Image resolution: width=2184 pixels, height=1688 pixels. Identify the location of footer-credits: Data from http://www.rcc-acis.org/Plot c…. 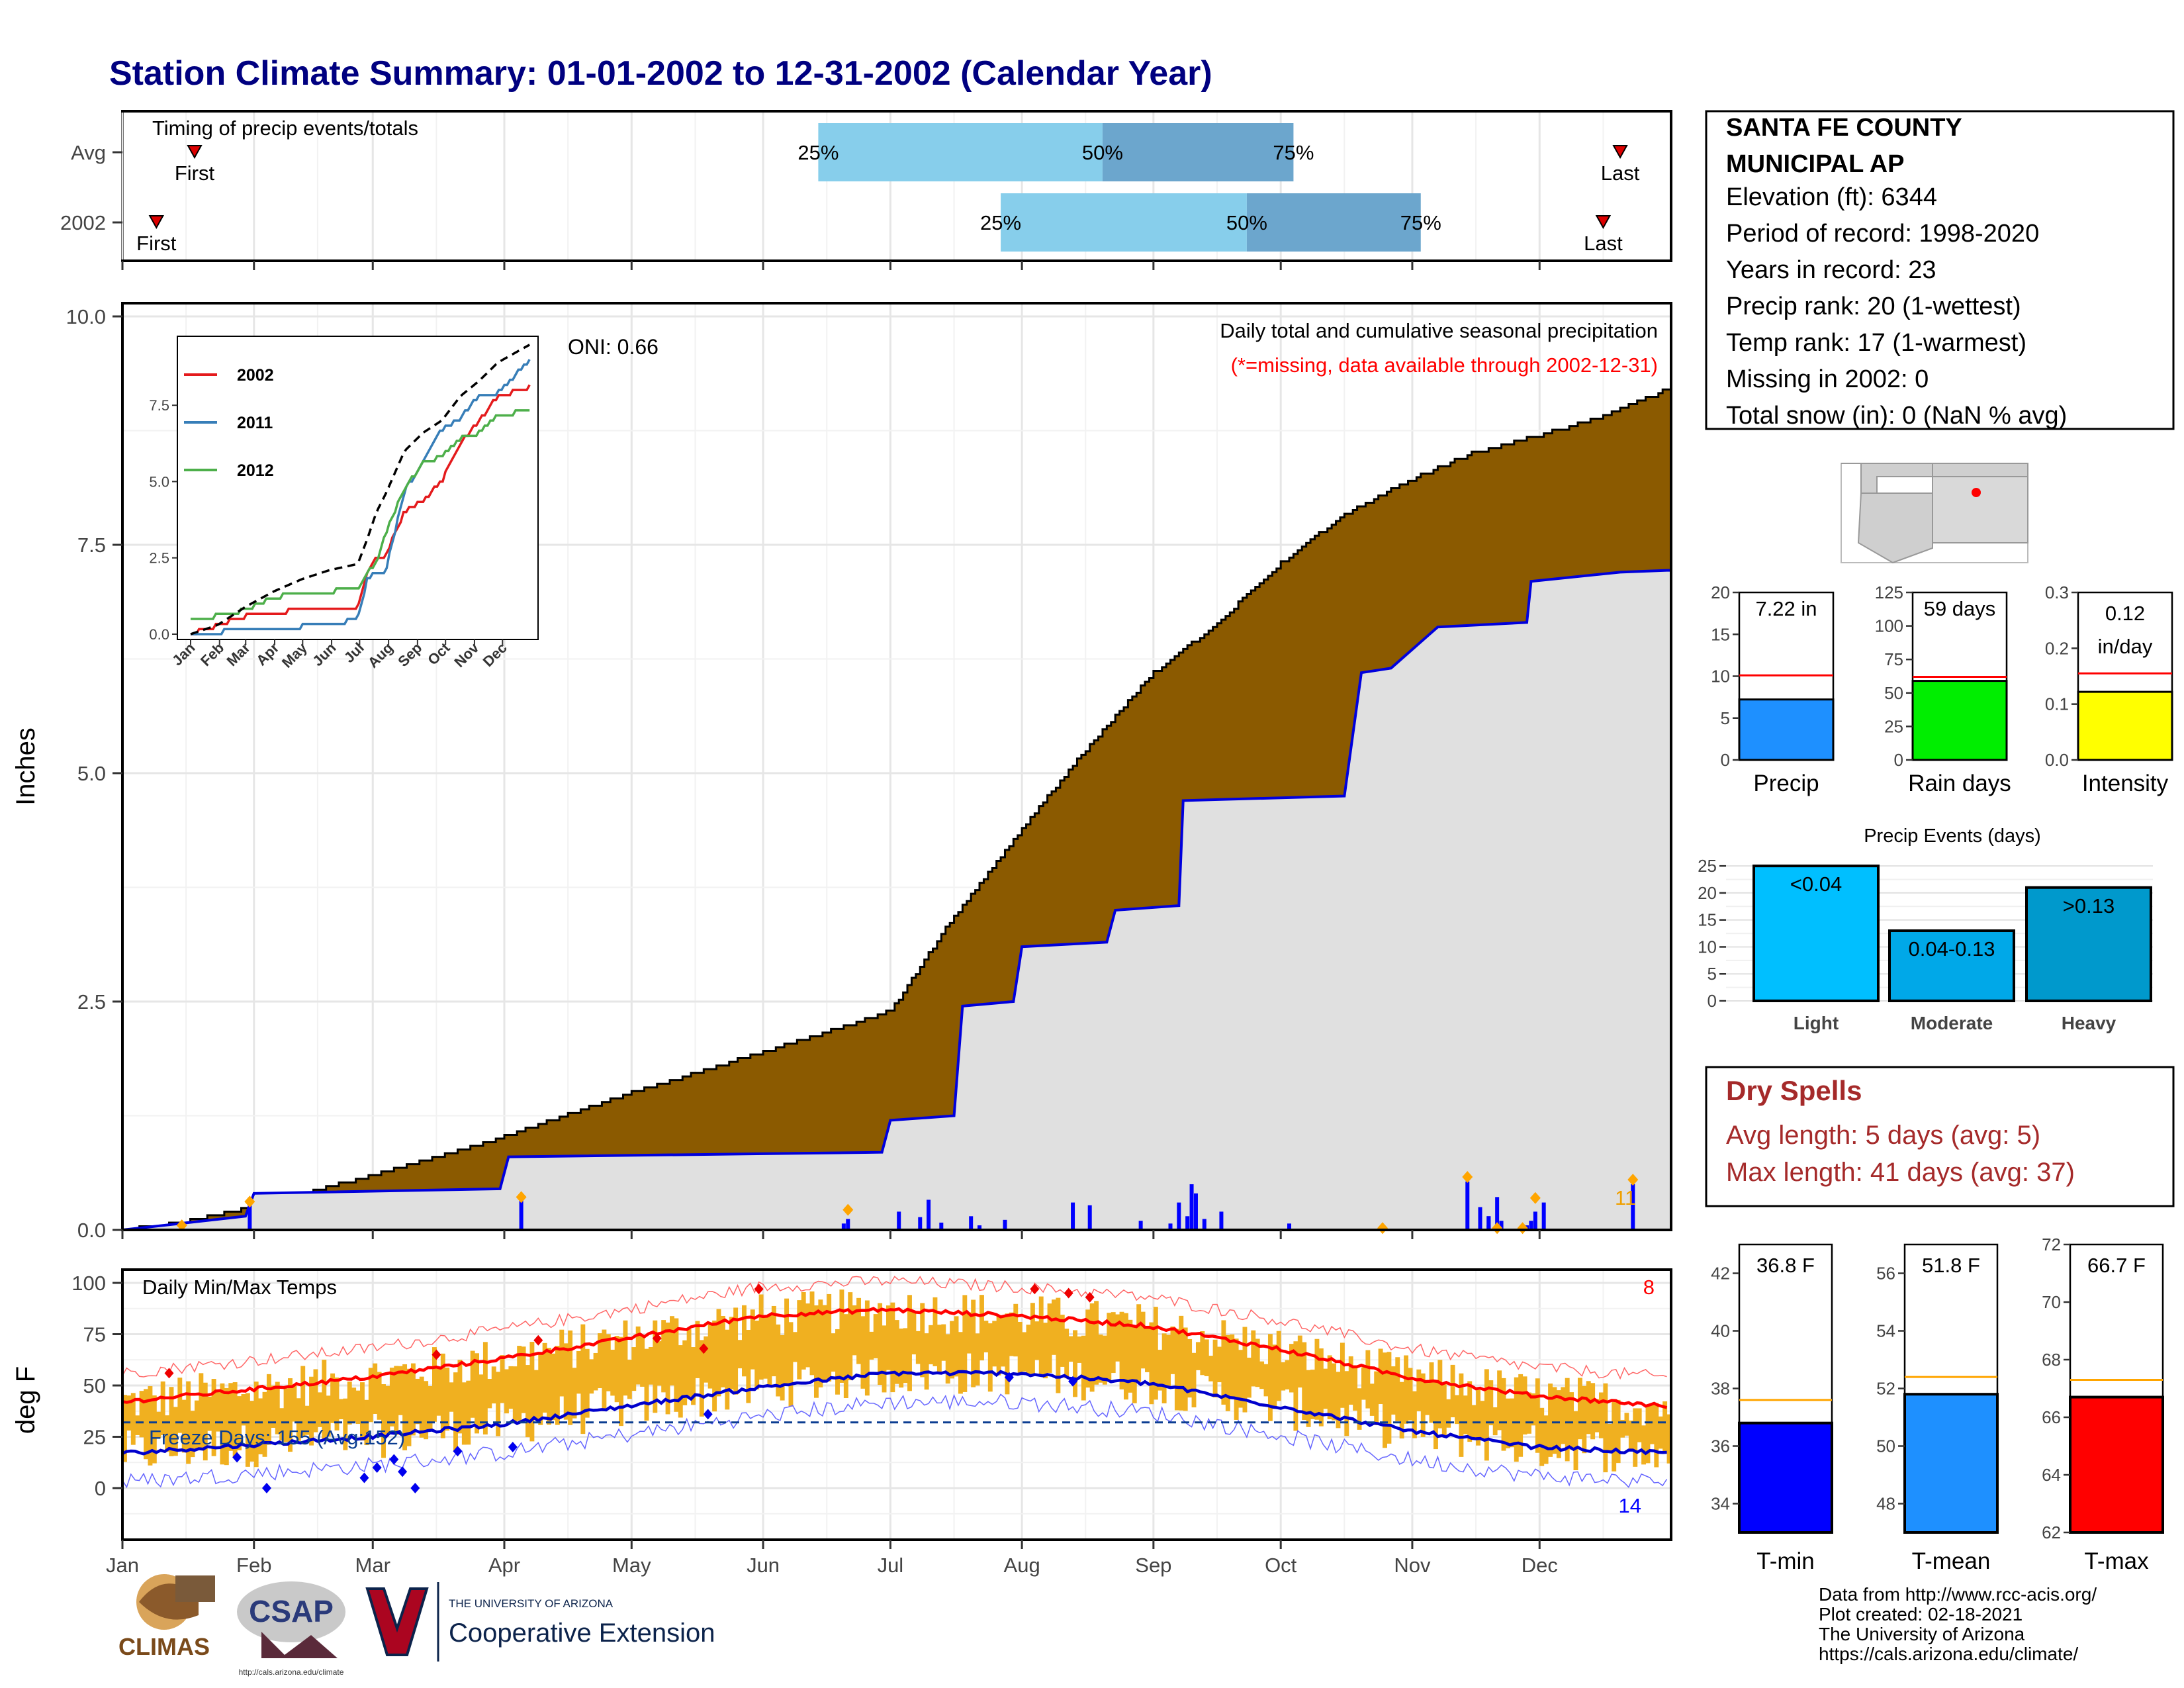
(1958, 1624).